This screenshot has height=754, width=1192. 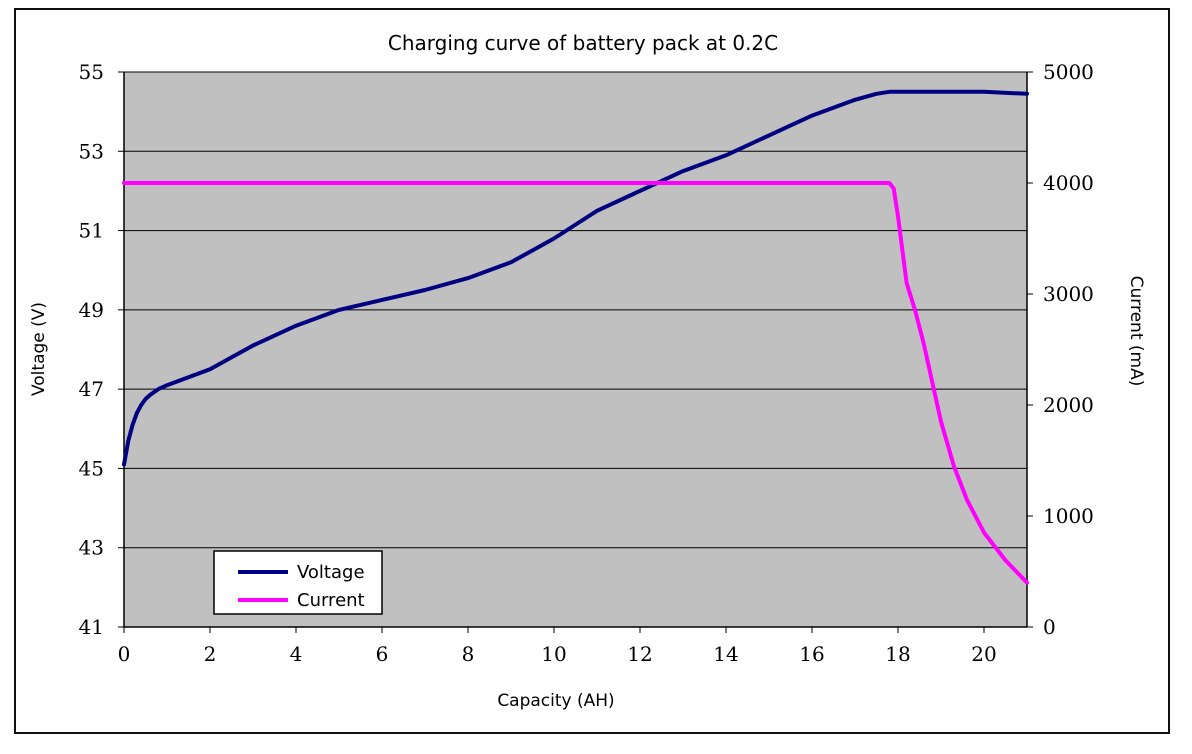 I want to click on y-axis-ticks: 41 43 45 47 49 51 53 55, so click(x=101, y=349).